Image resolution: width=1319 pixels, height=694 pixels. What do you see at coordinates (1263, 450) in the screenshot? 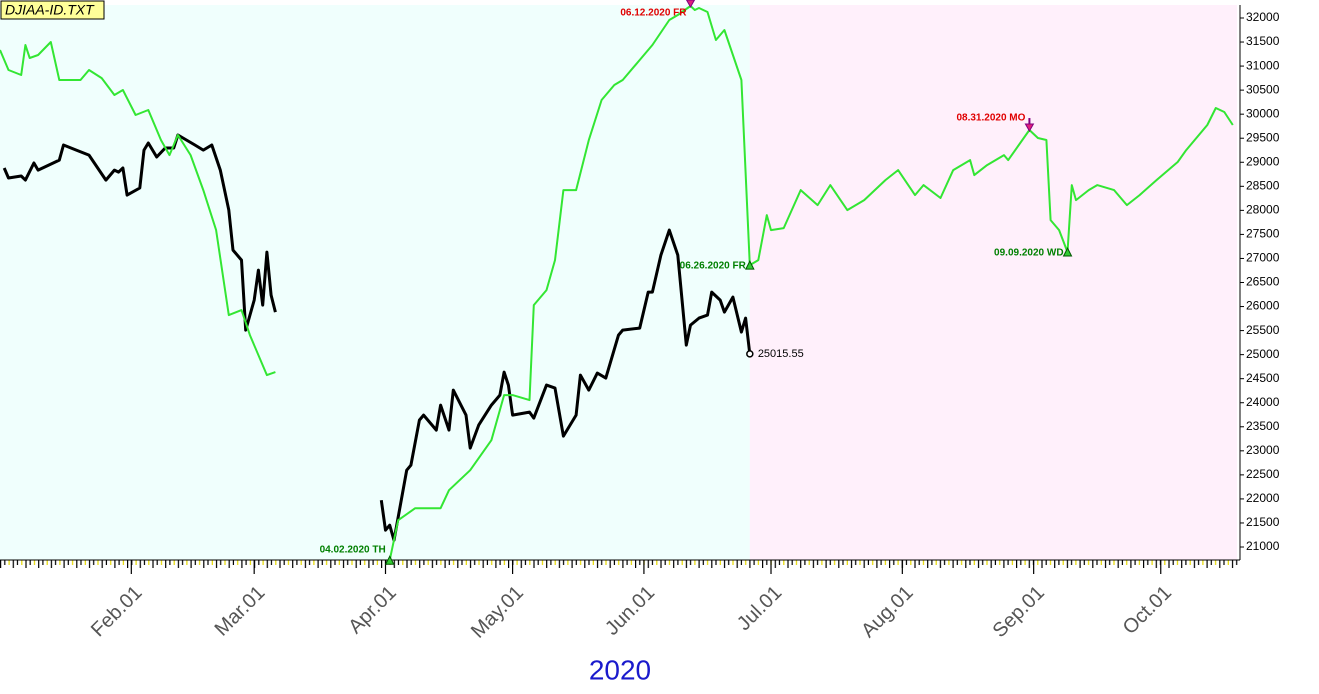
I see `y-tick-label: 23000` at bounding box center [1263, 450].